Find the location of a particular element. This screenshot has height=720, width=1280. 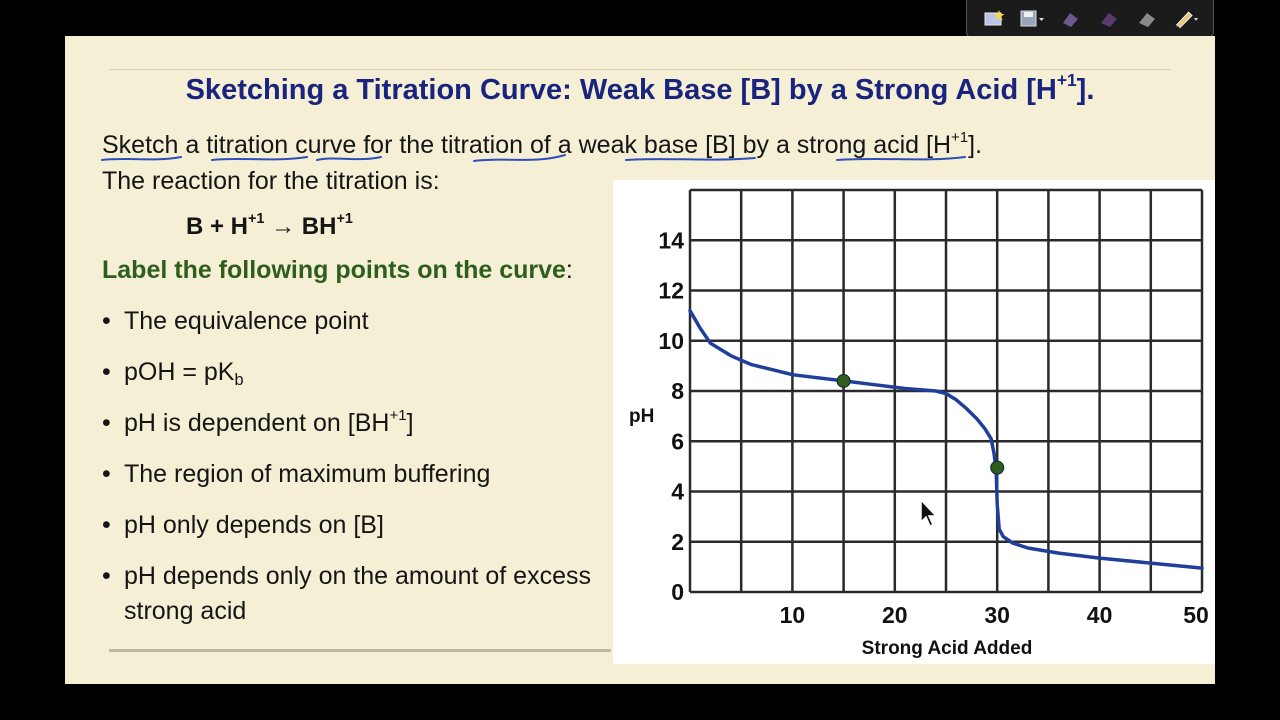

titration-curve is located at coordinates (946, 439).